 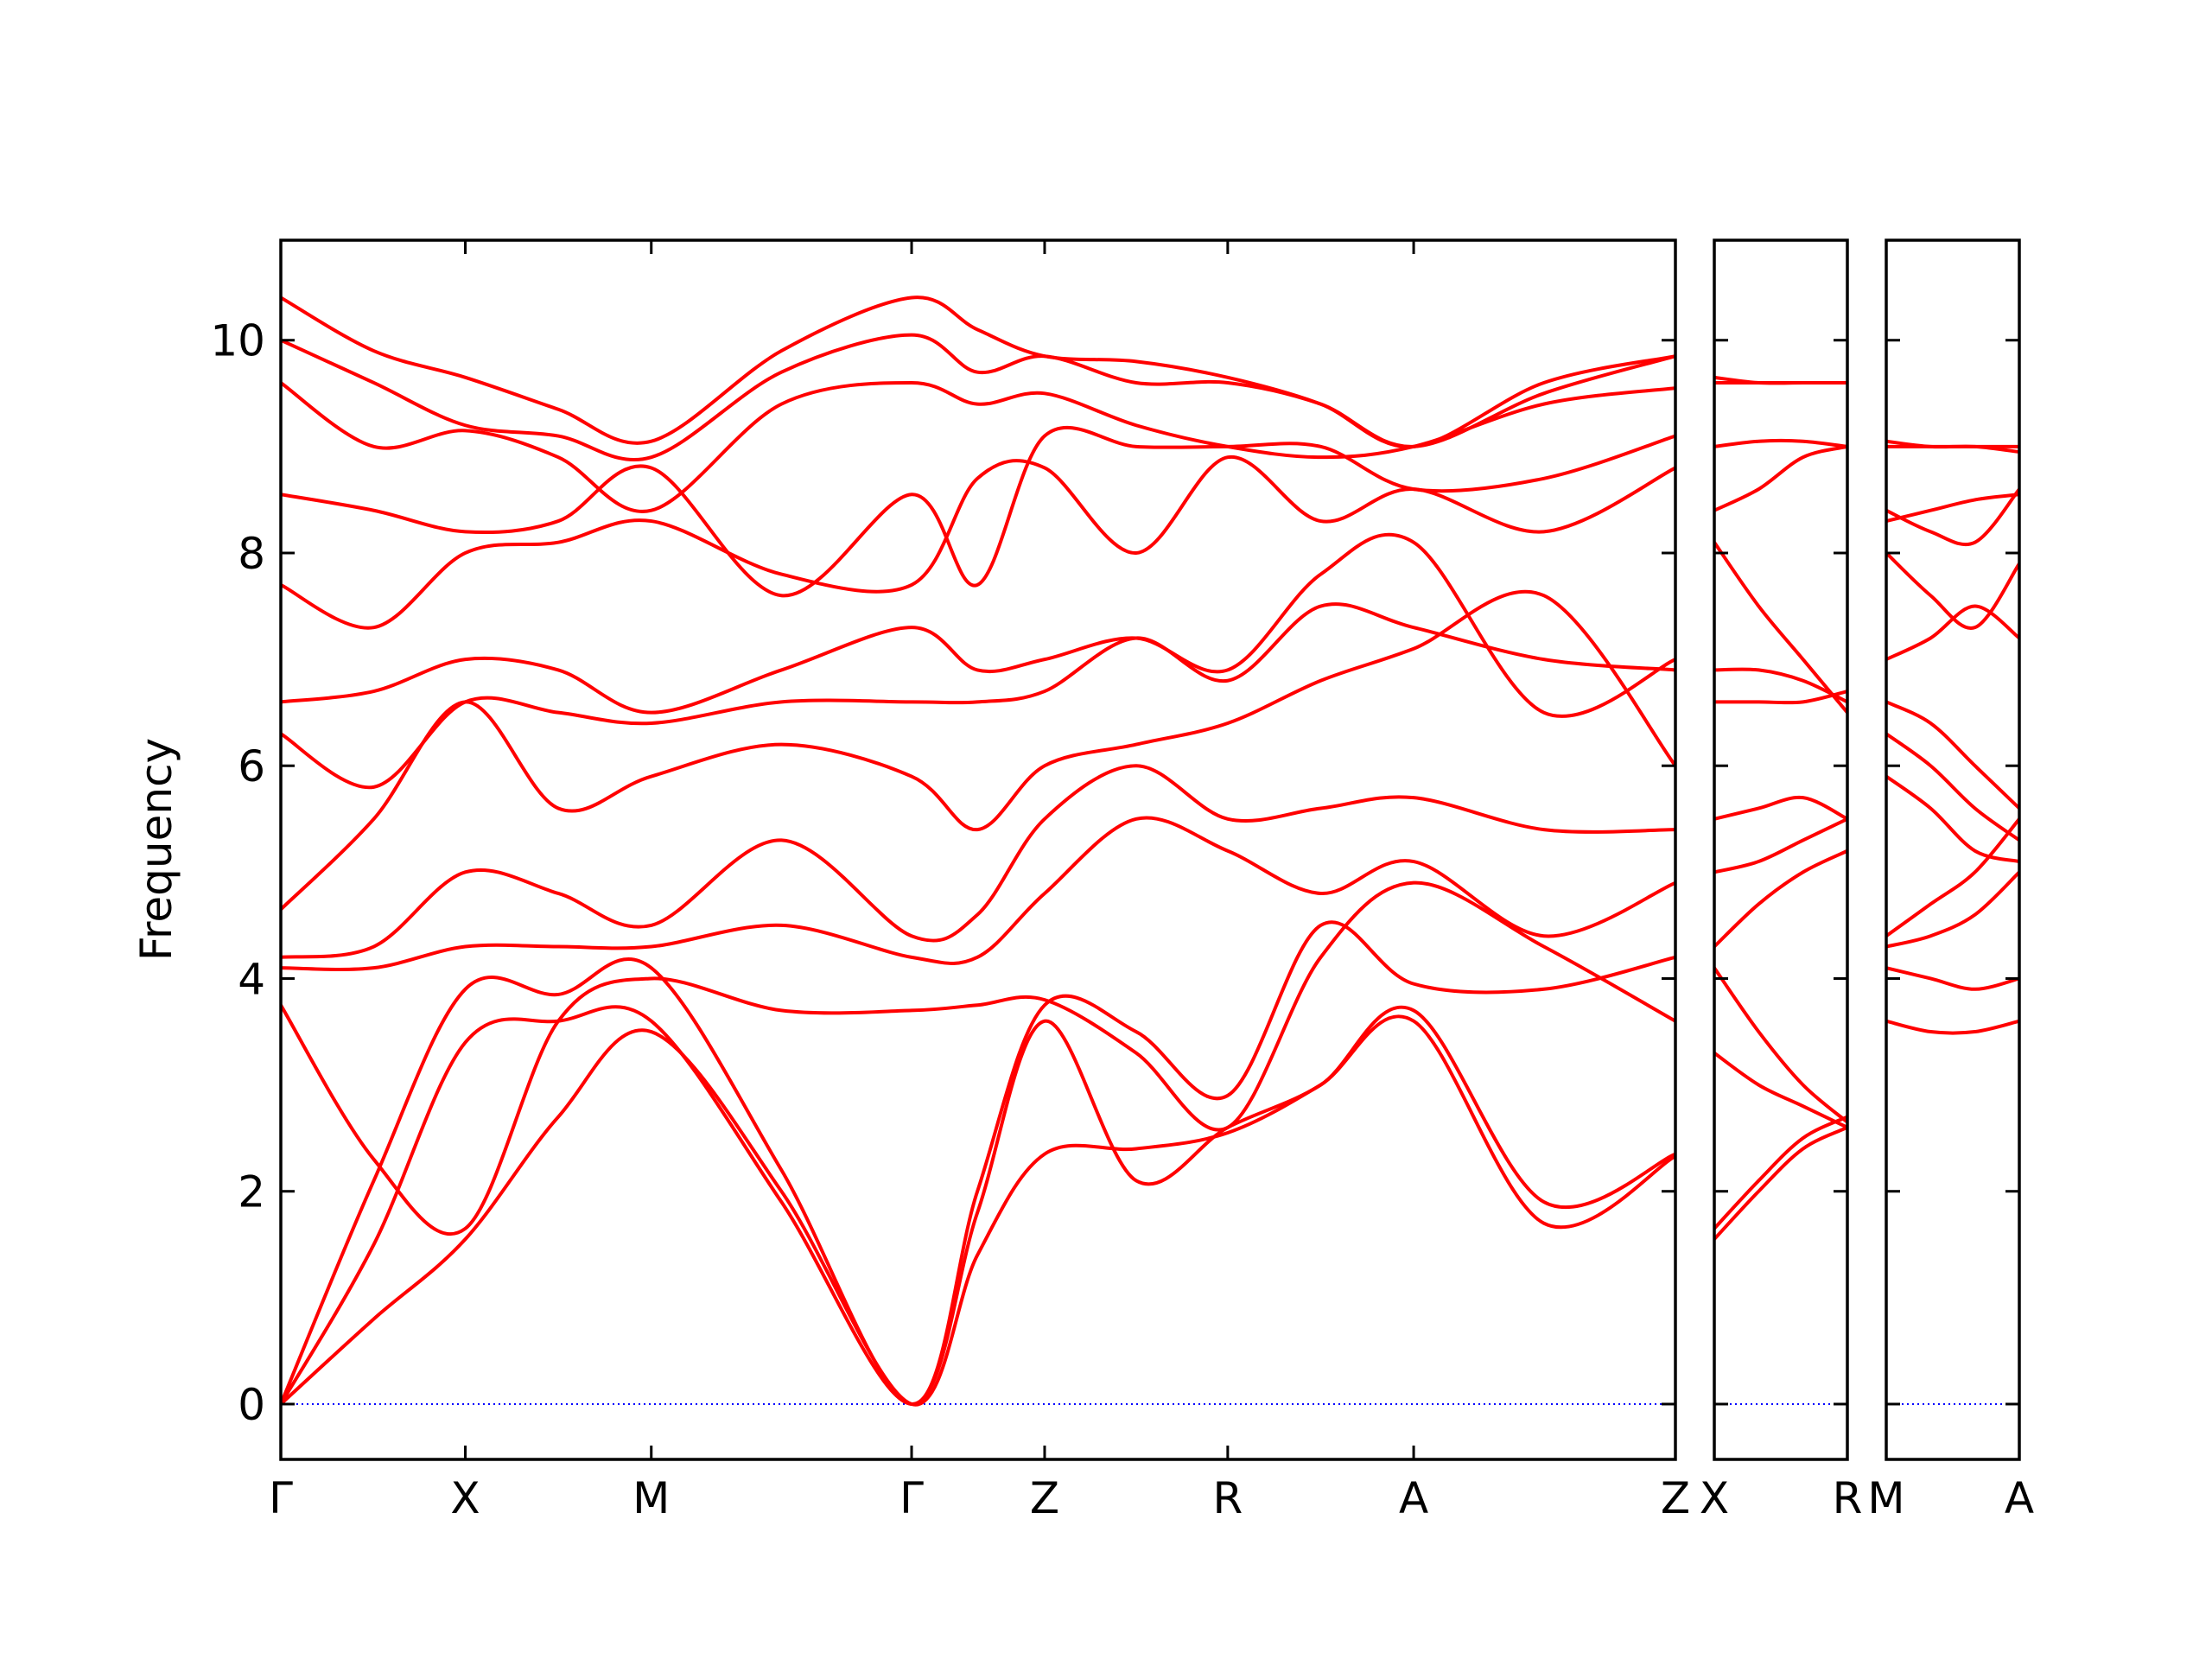 What do you see at coordinates (251, 1405) in the screenshot?
I see `y-tick-label: 0` at bounding box center [251, 1405].